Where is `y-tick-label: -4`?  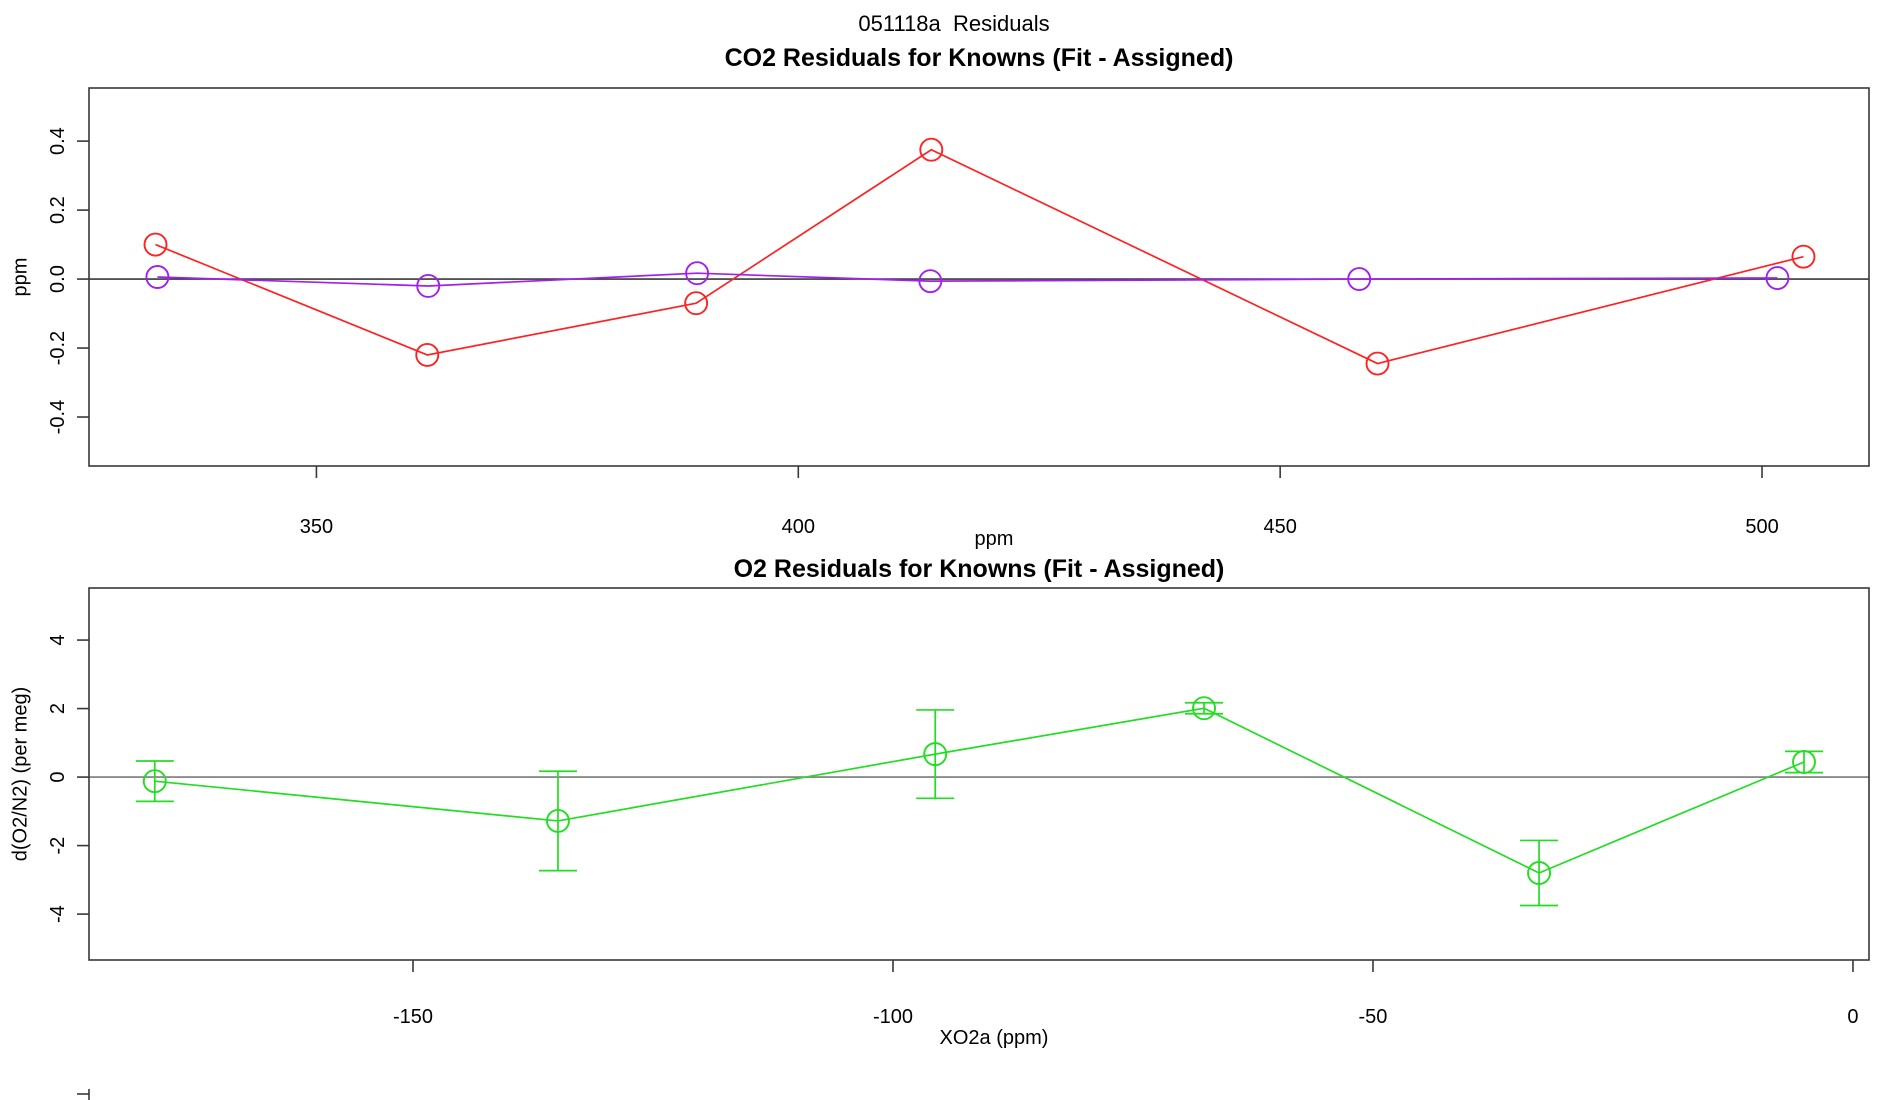
y-tick-label: -4 is located at coordinates (58, 914).